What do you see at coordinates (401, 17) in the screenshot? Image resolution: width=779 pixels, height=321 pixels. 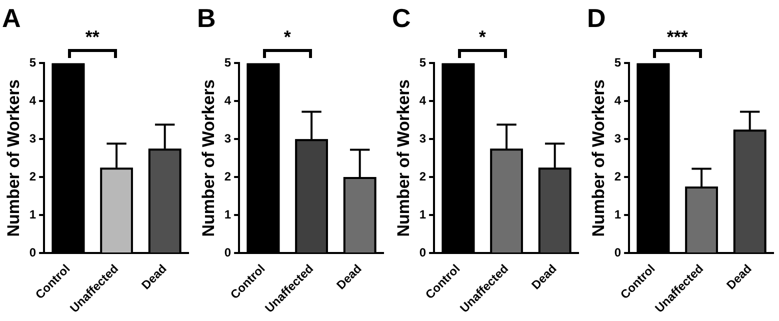 I see `chart-title: C` at bounding box center [401, 17].